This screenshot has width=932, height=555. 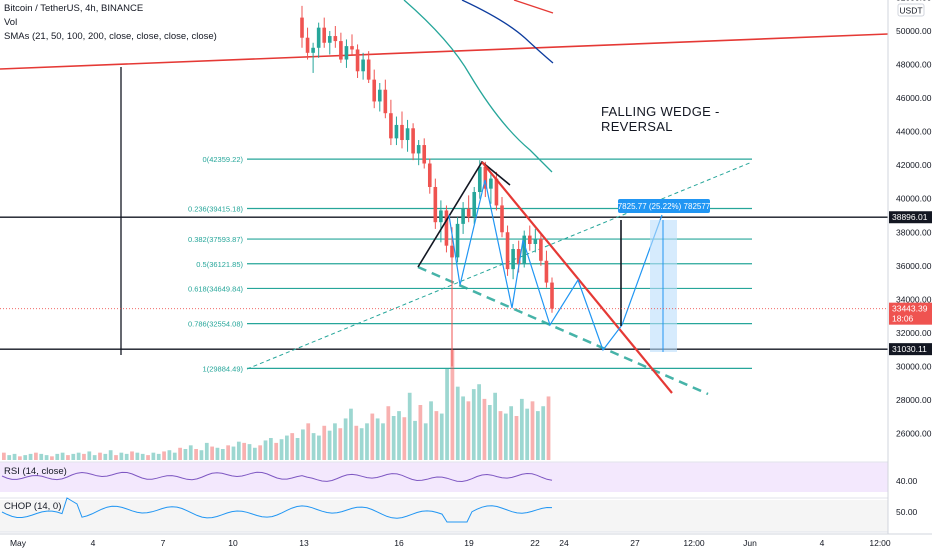 I want to click on time-tick-label: 7, so click(x=163, y=543).